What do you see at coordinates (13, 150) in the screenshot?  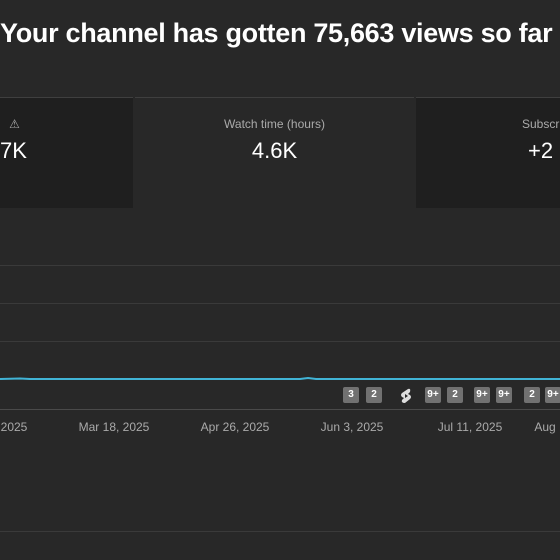 I see `card-value: 7K` at bounding box center [13, 150].